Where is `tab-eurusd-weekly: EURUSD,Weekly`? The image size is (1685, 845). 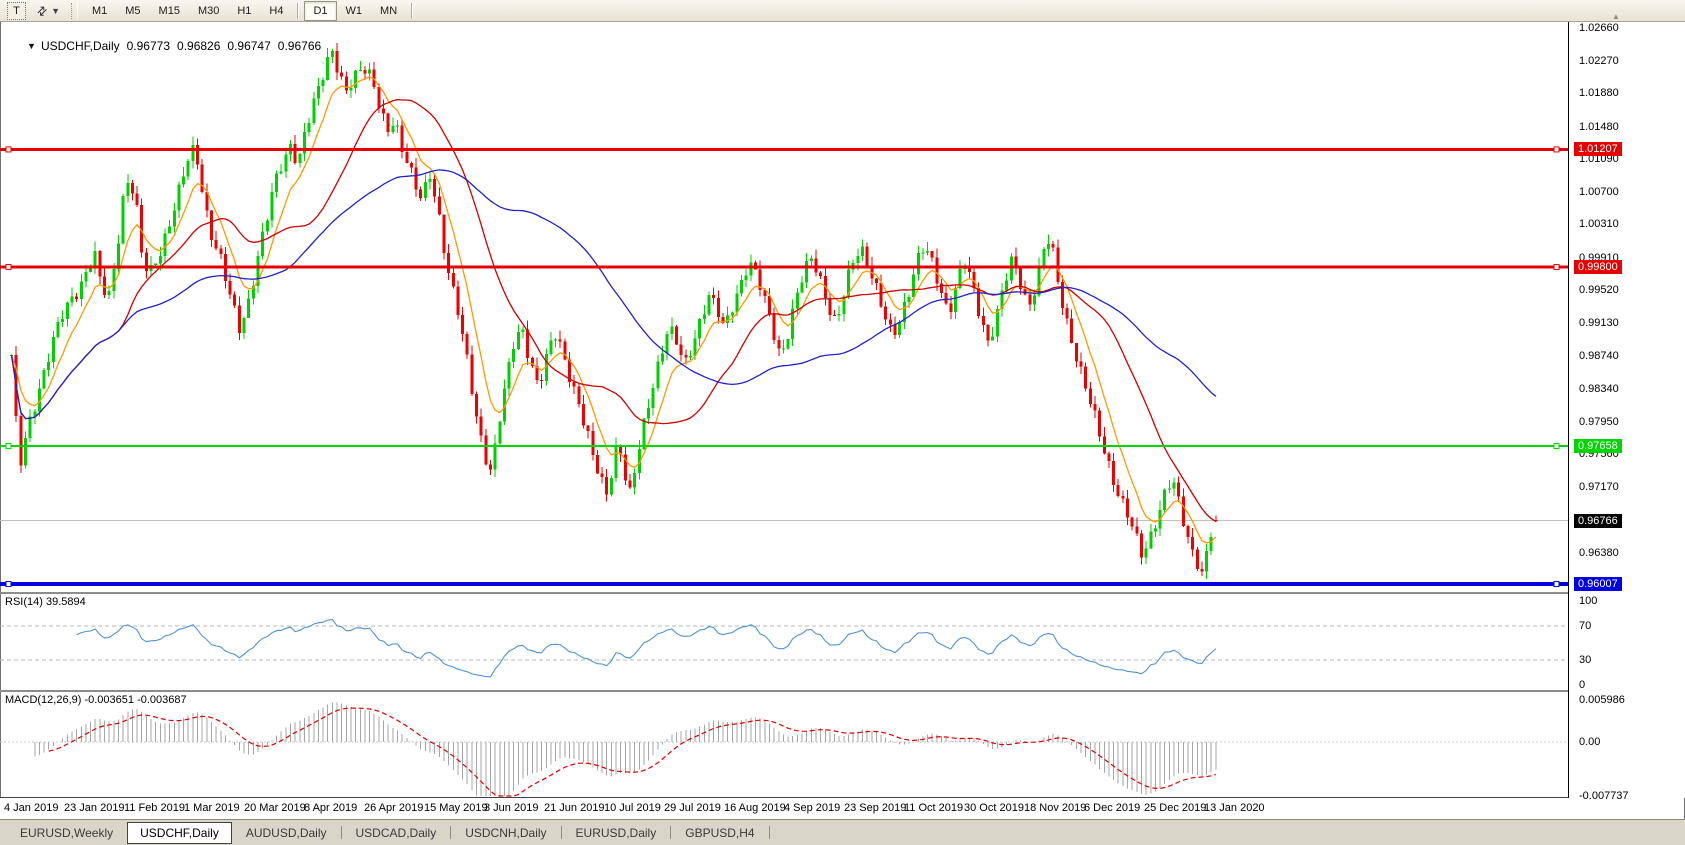
tab-eurusd-weekly: EURUSD,Weekly is located at coordinates (67, 832).